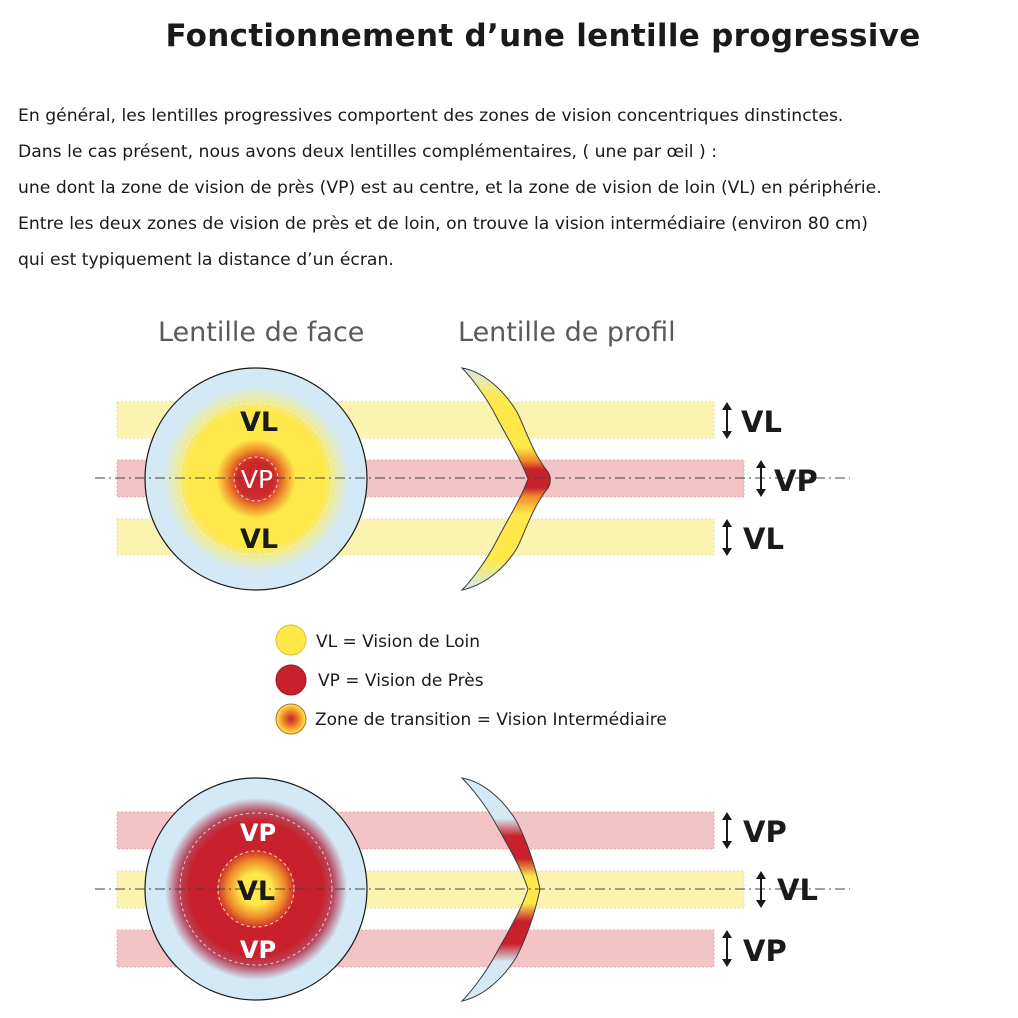  I want to click on front-label-top: VP, so click(258, 833).